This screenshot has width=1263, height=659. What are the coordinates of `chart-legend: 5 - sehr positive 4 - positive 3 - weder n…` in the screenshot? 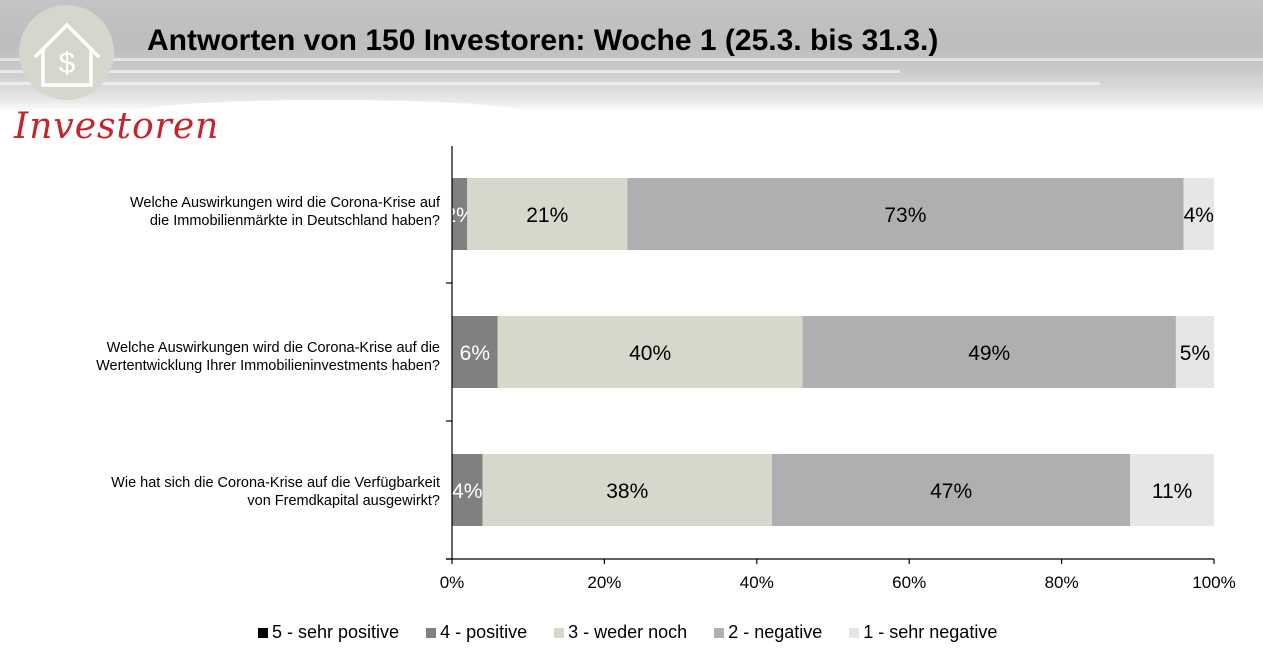 It's located at (641, 632).